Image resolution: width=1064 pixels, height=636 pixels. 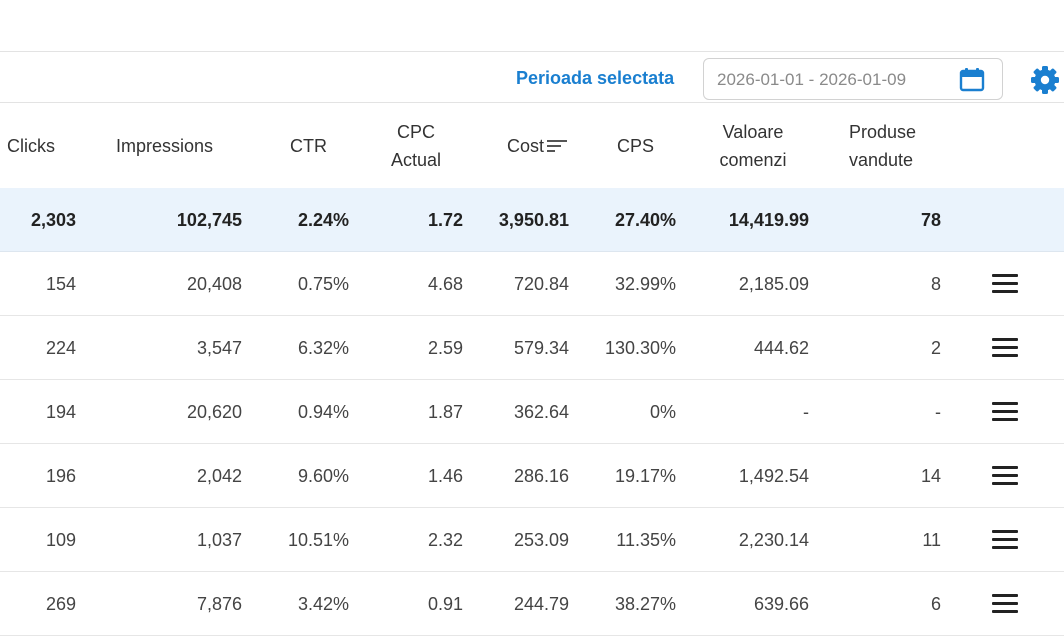 What do you see at coordinates (60, 348) in the screenshot?
I see `cell-clicks: 224` at bounding box center [60, 348].